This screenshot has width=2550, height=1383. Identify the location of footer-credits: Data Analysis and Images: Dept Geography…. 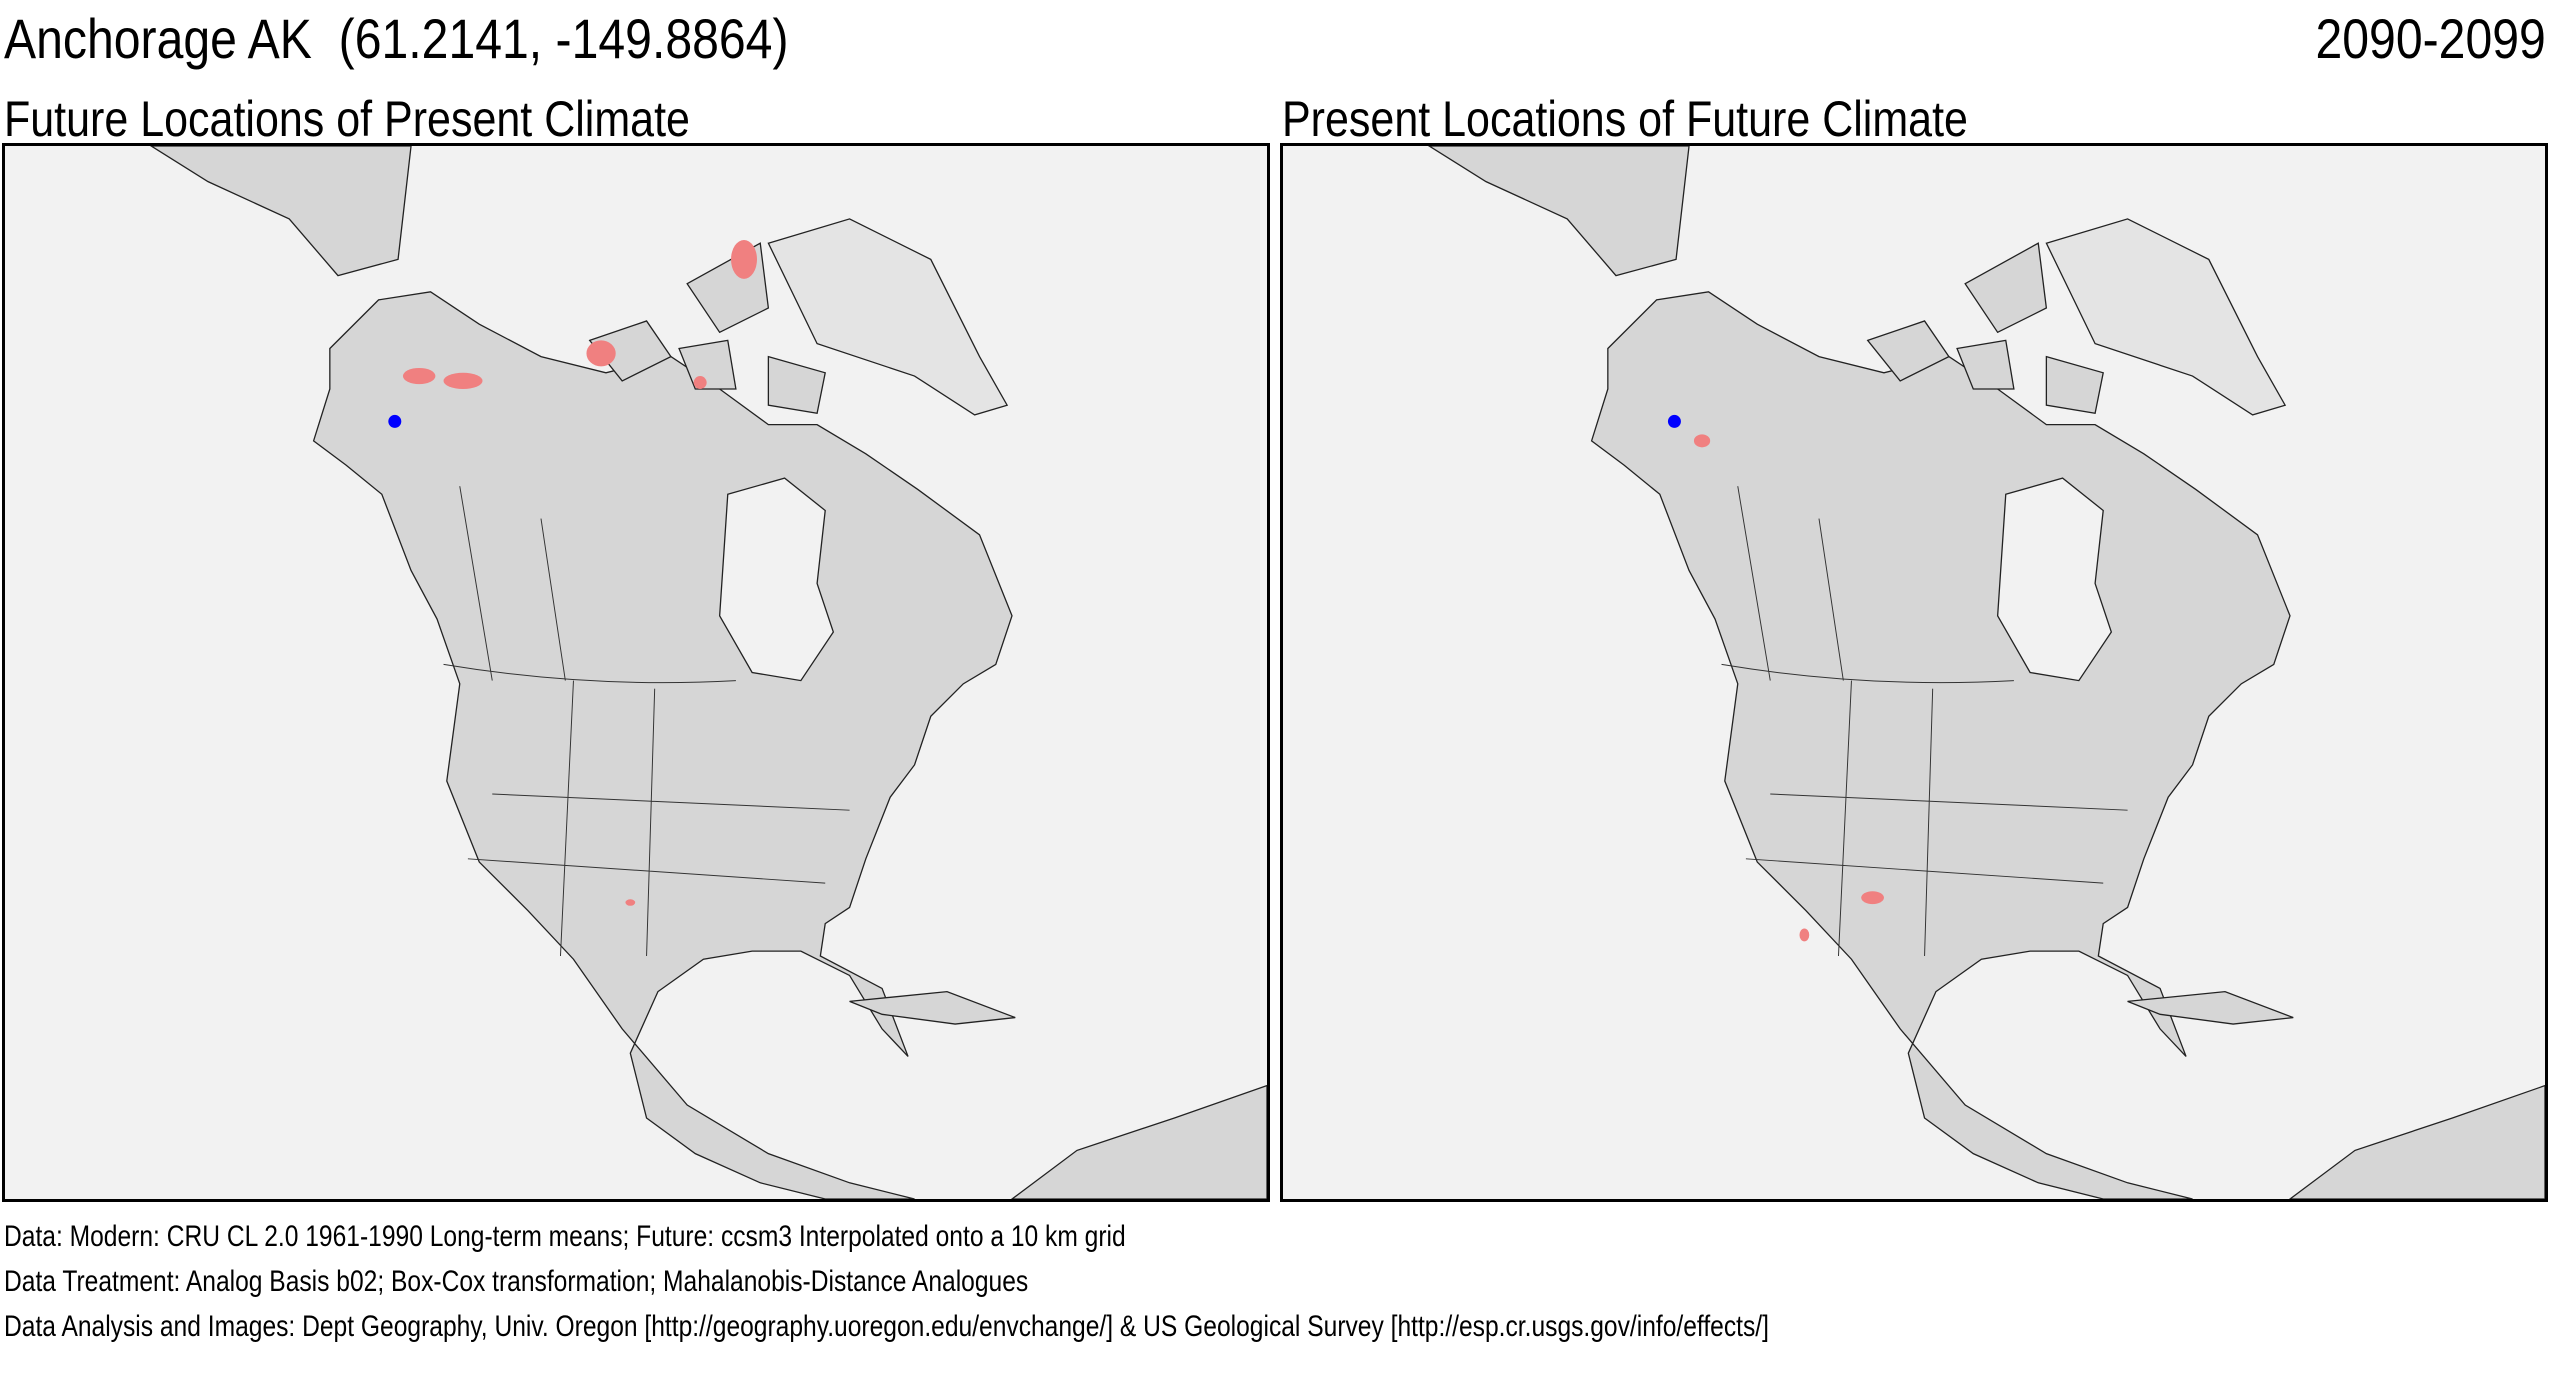
(886, 1326).